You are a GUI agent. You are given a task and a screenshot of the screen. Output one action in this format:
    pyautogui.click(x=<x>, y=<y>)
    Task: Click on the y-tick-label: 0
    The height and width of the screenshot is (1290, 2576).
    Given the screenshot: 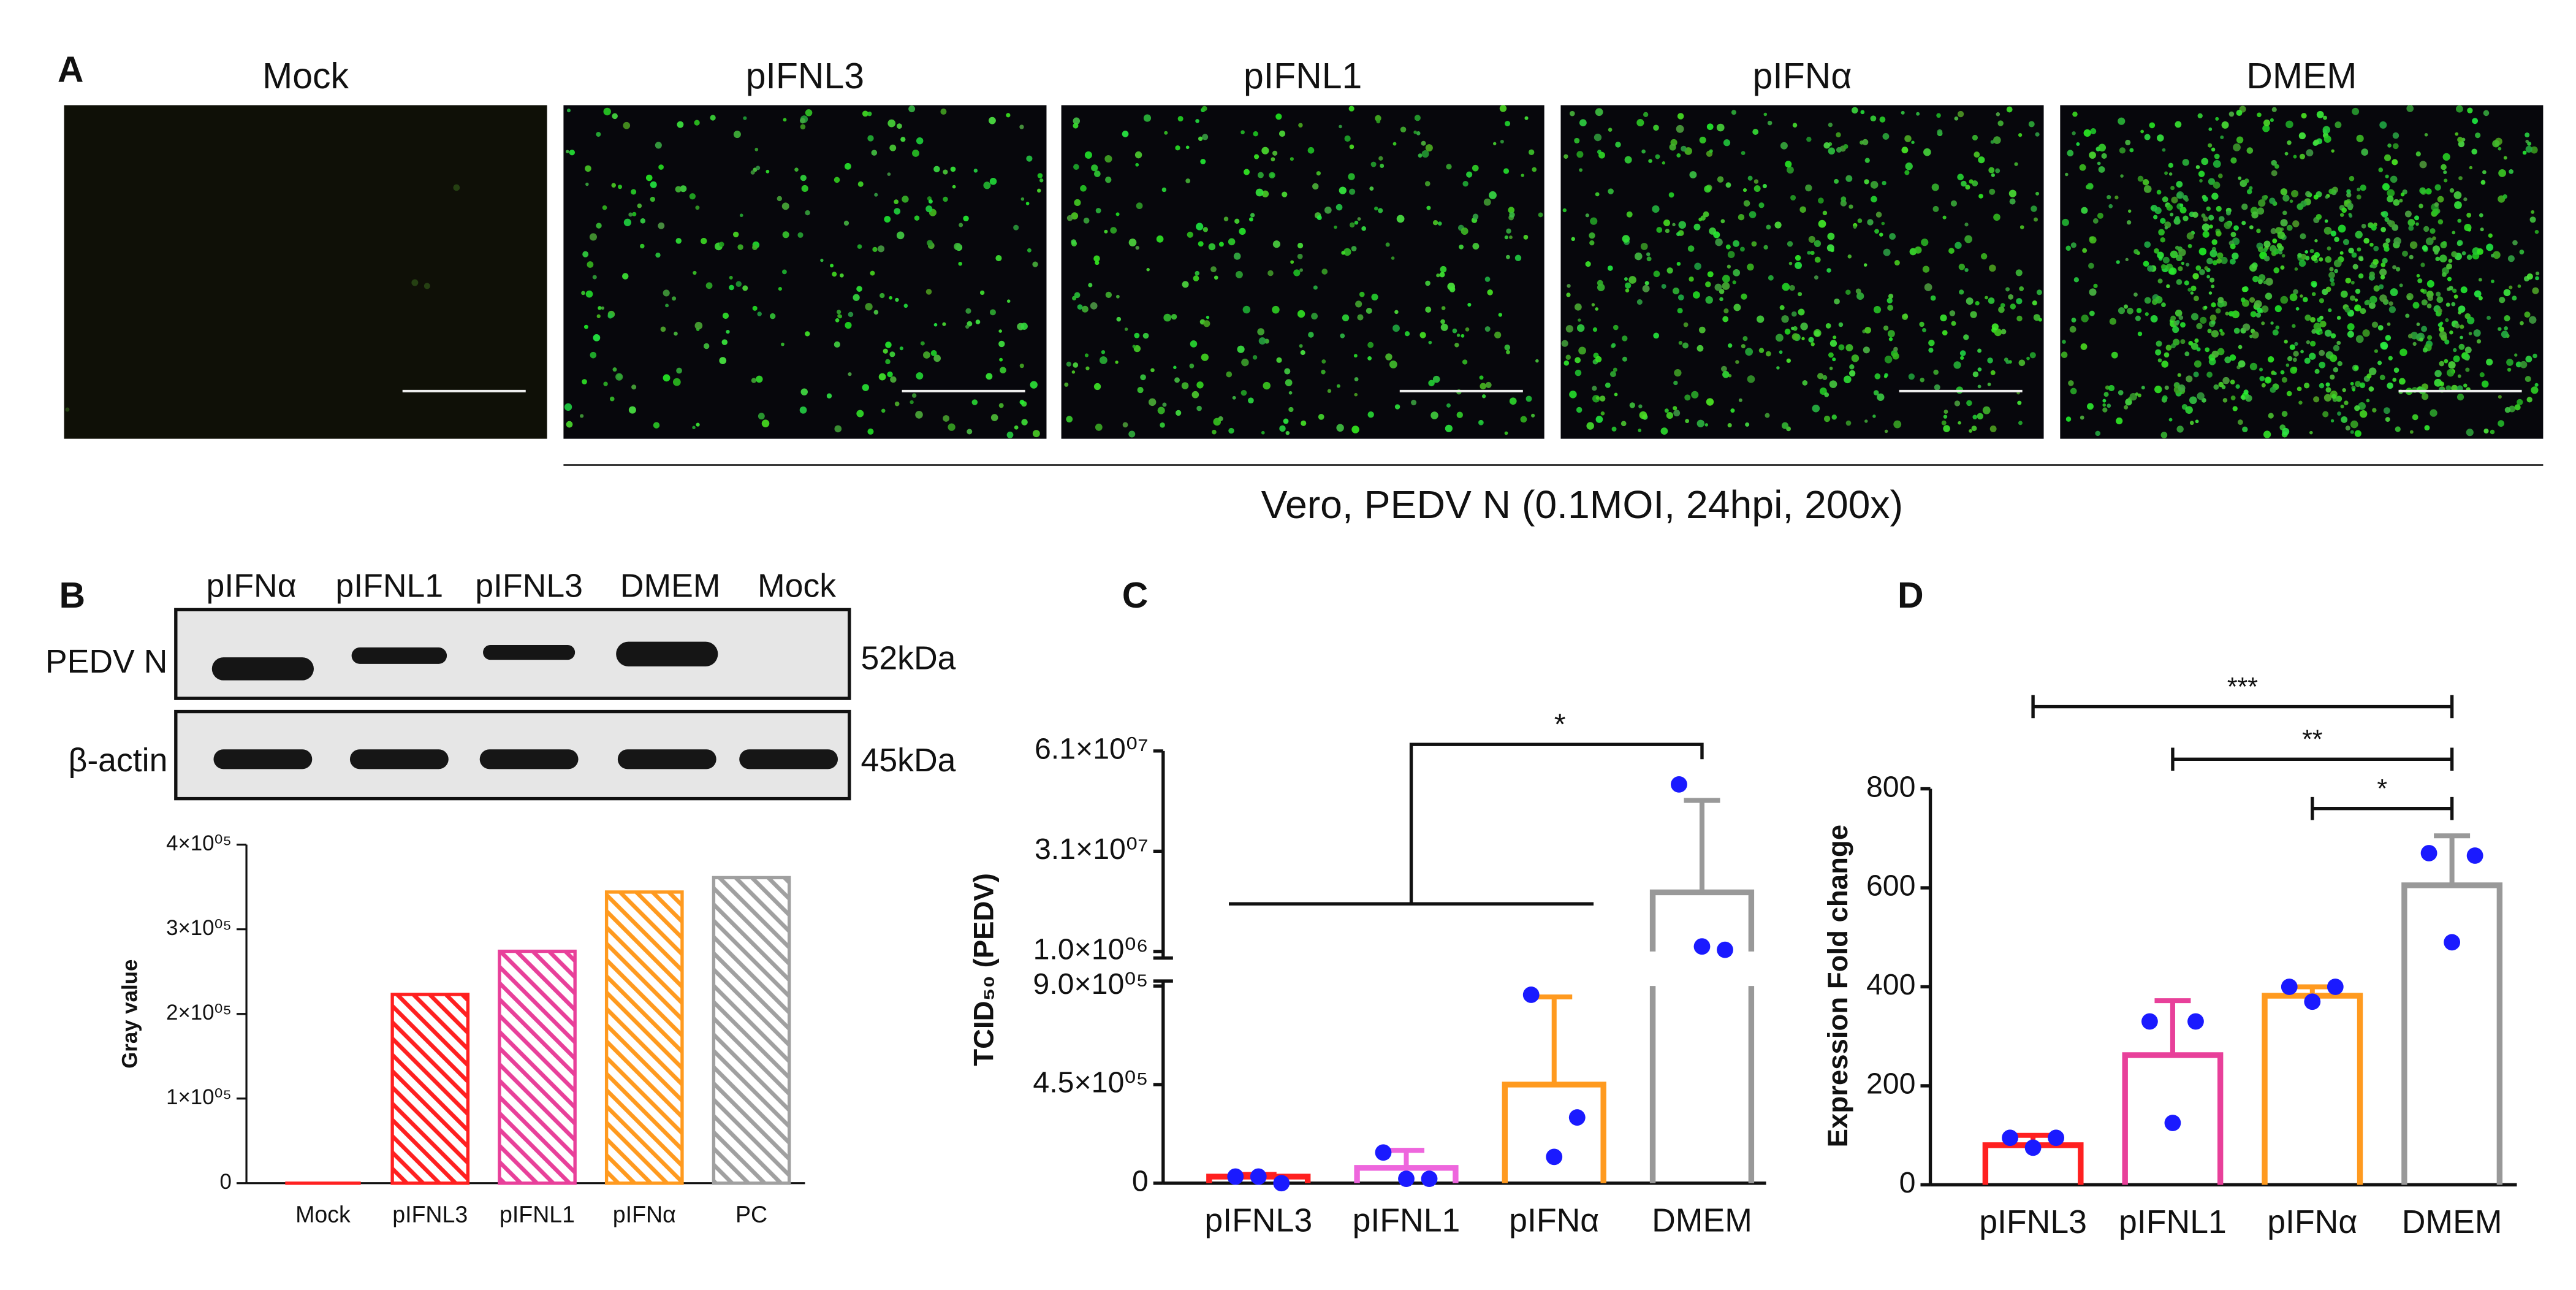 What is the action you would take?
    pyautogui.click(x=1140, y=1181)
    